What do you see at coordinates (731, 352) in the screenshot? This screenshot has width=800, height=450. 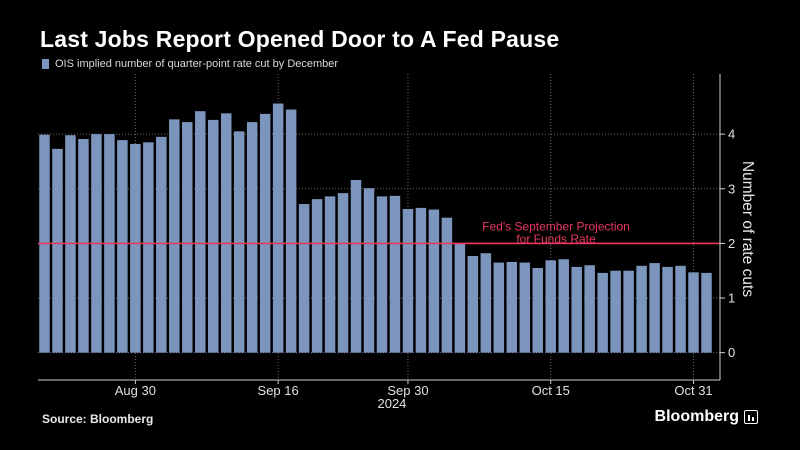 I see `y-tick-label: 0` at bounding box center [731, 352].